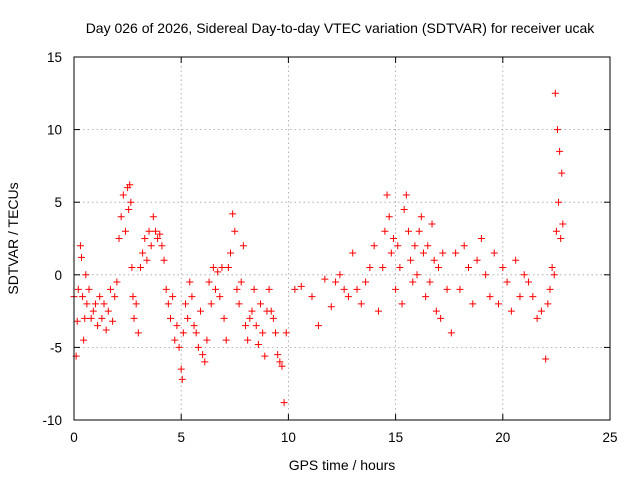 The height and width of the screenshot is (480, 640). Describe the element at coordinates (54, 57) in the screenshot. I see `y-tick-label: 15` at that location.